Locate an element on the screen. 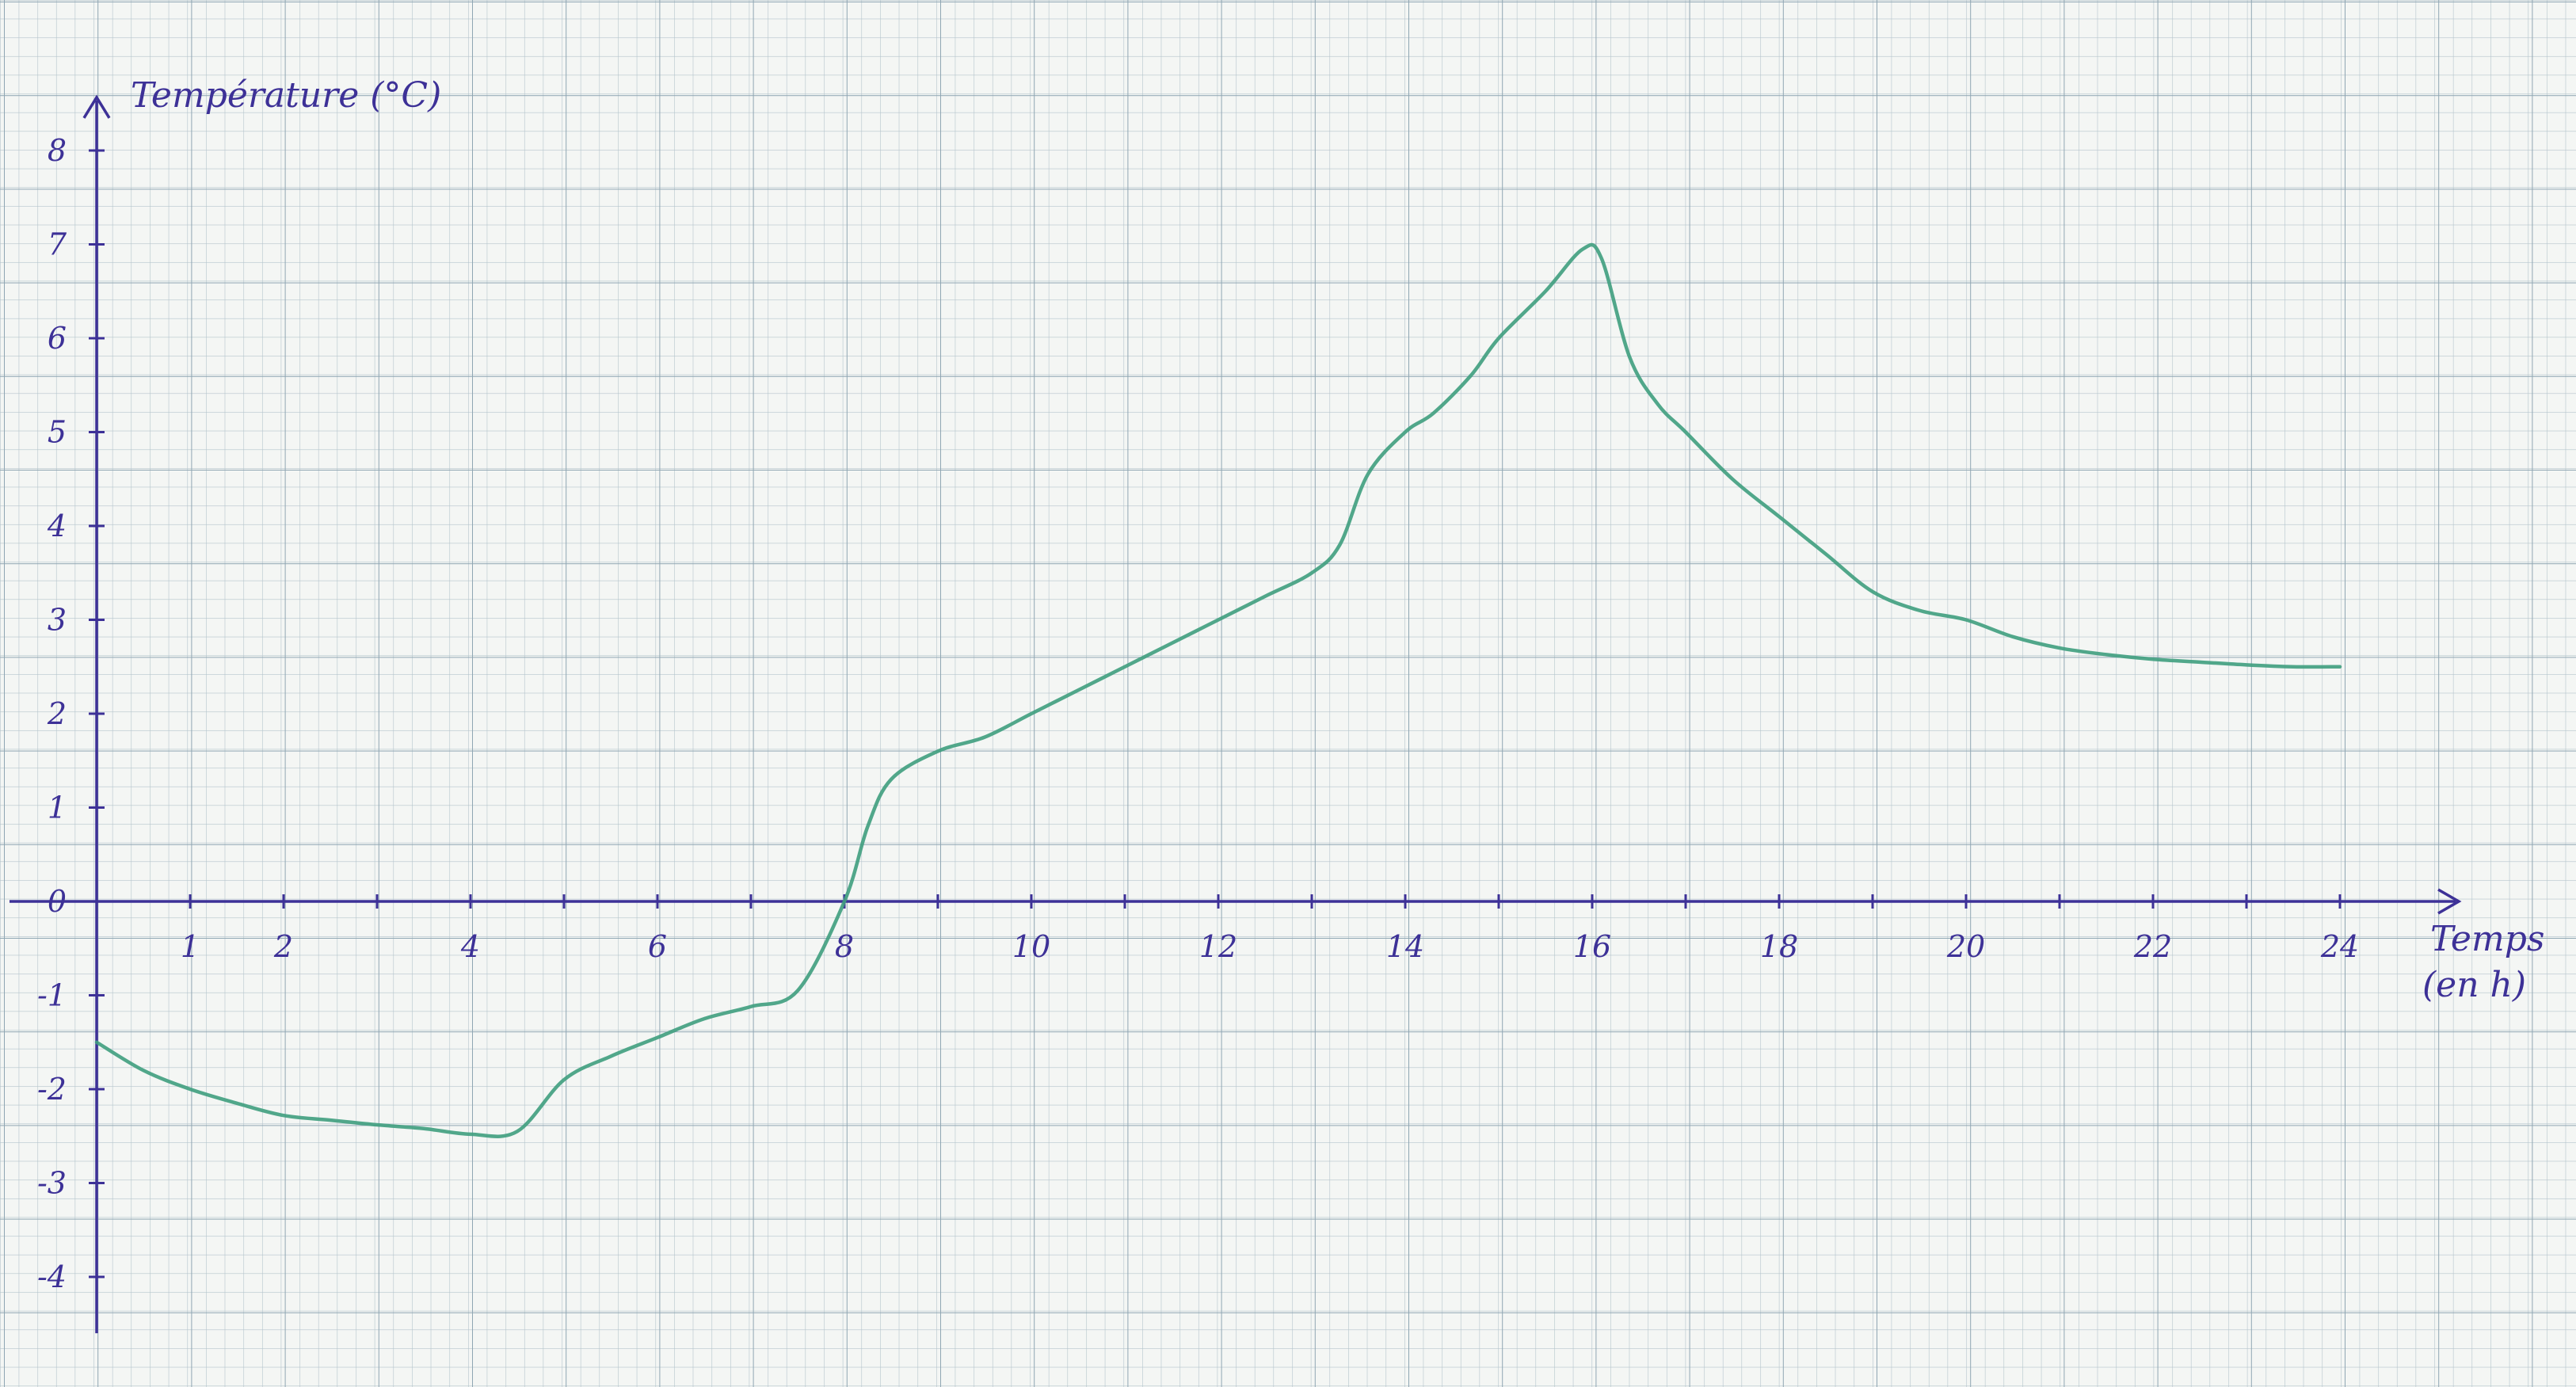 The width and height of the screenshot is (2576, 1387). x-tick-label: 2 is located at coordinates (283, 946).